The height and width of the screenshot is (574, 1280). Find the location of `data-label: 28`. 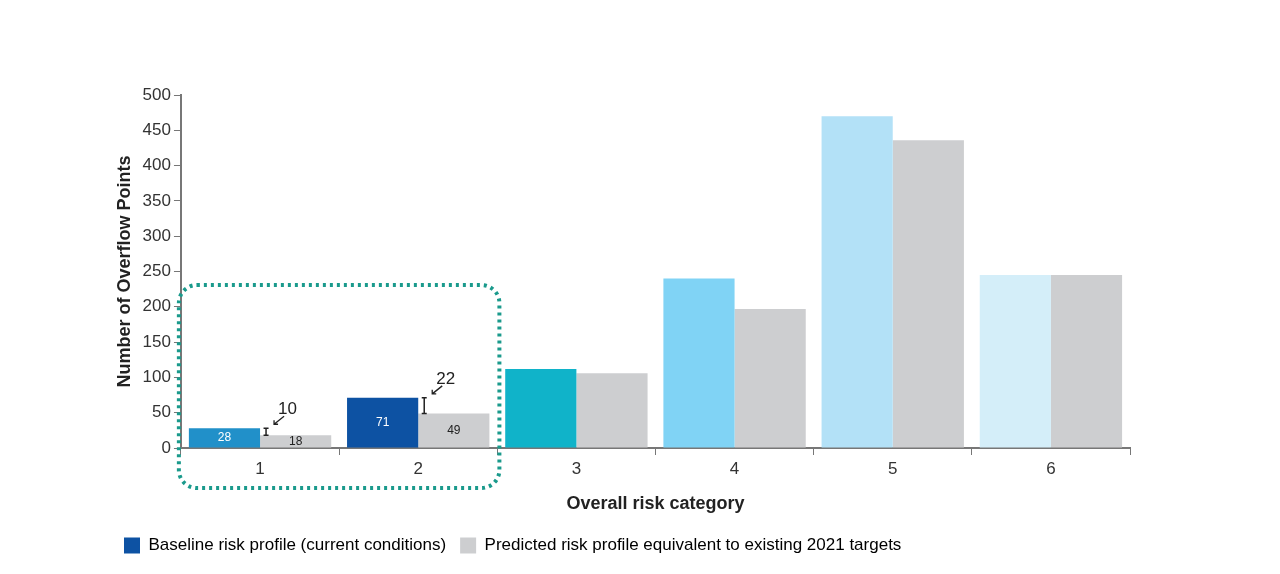

data-label: 28 is located at coordinates (224, 437).